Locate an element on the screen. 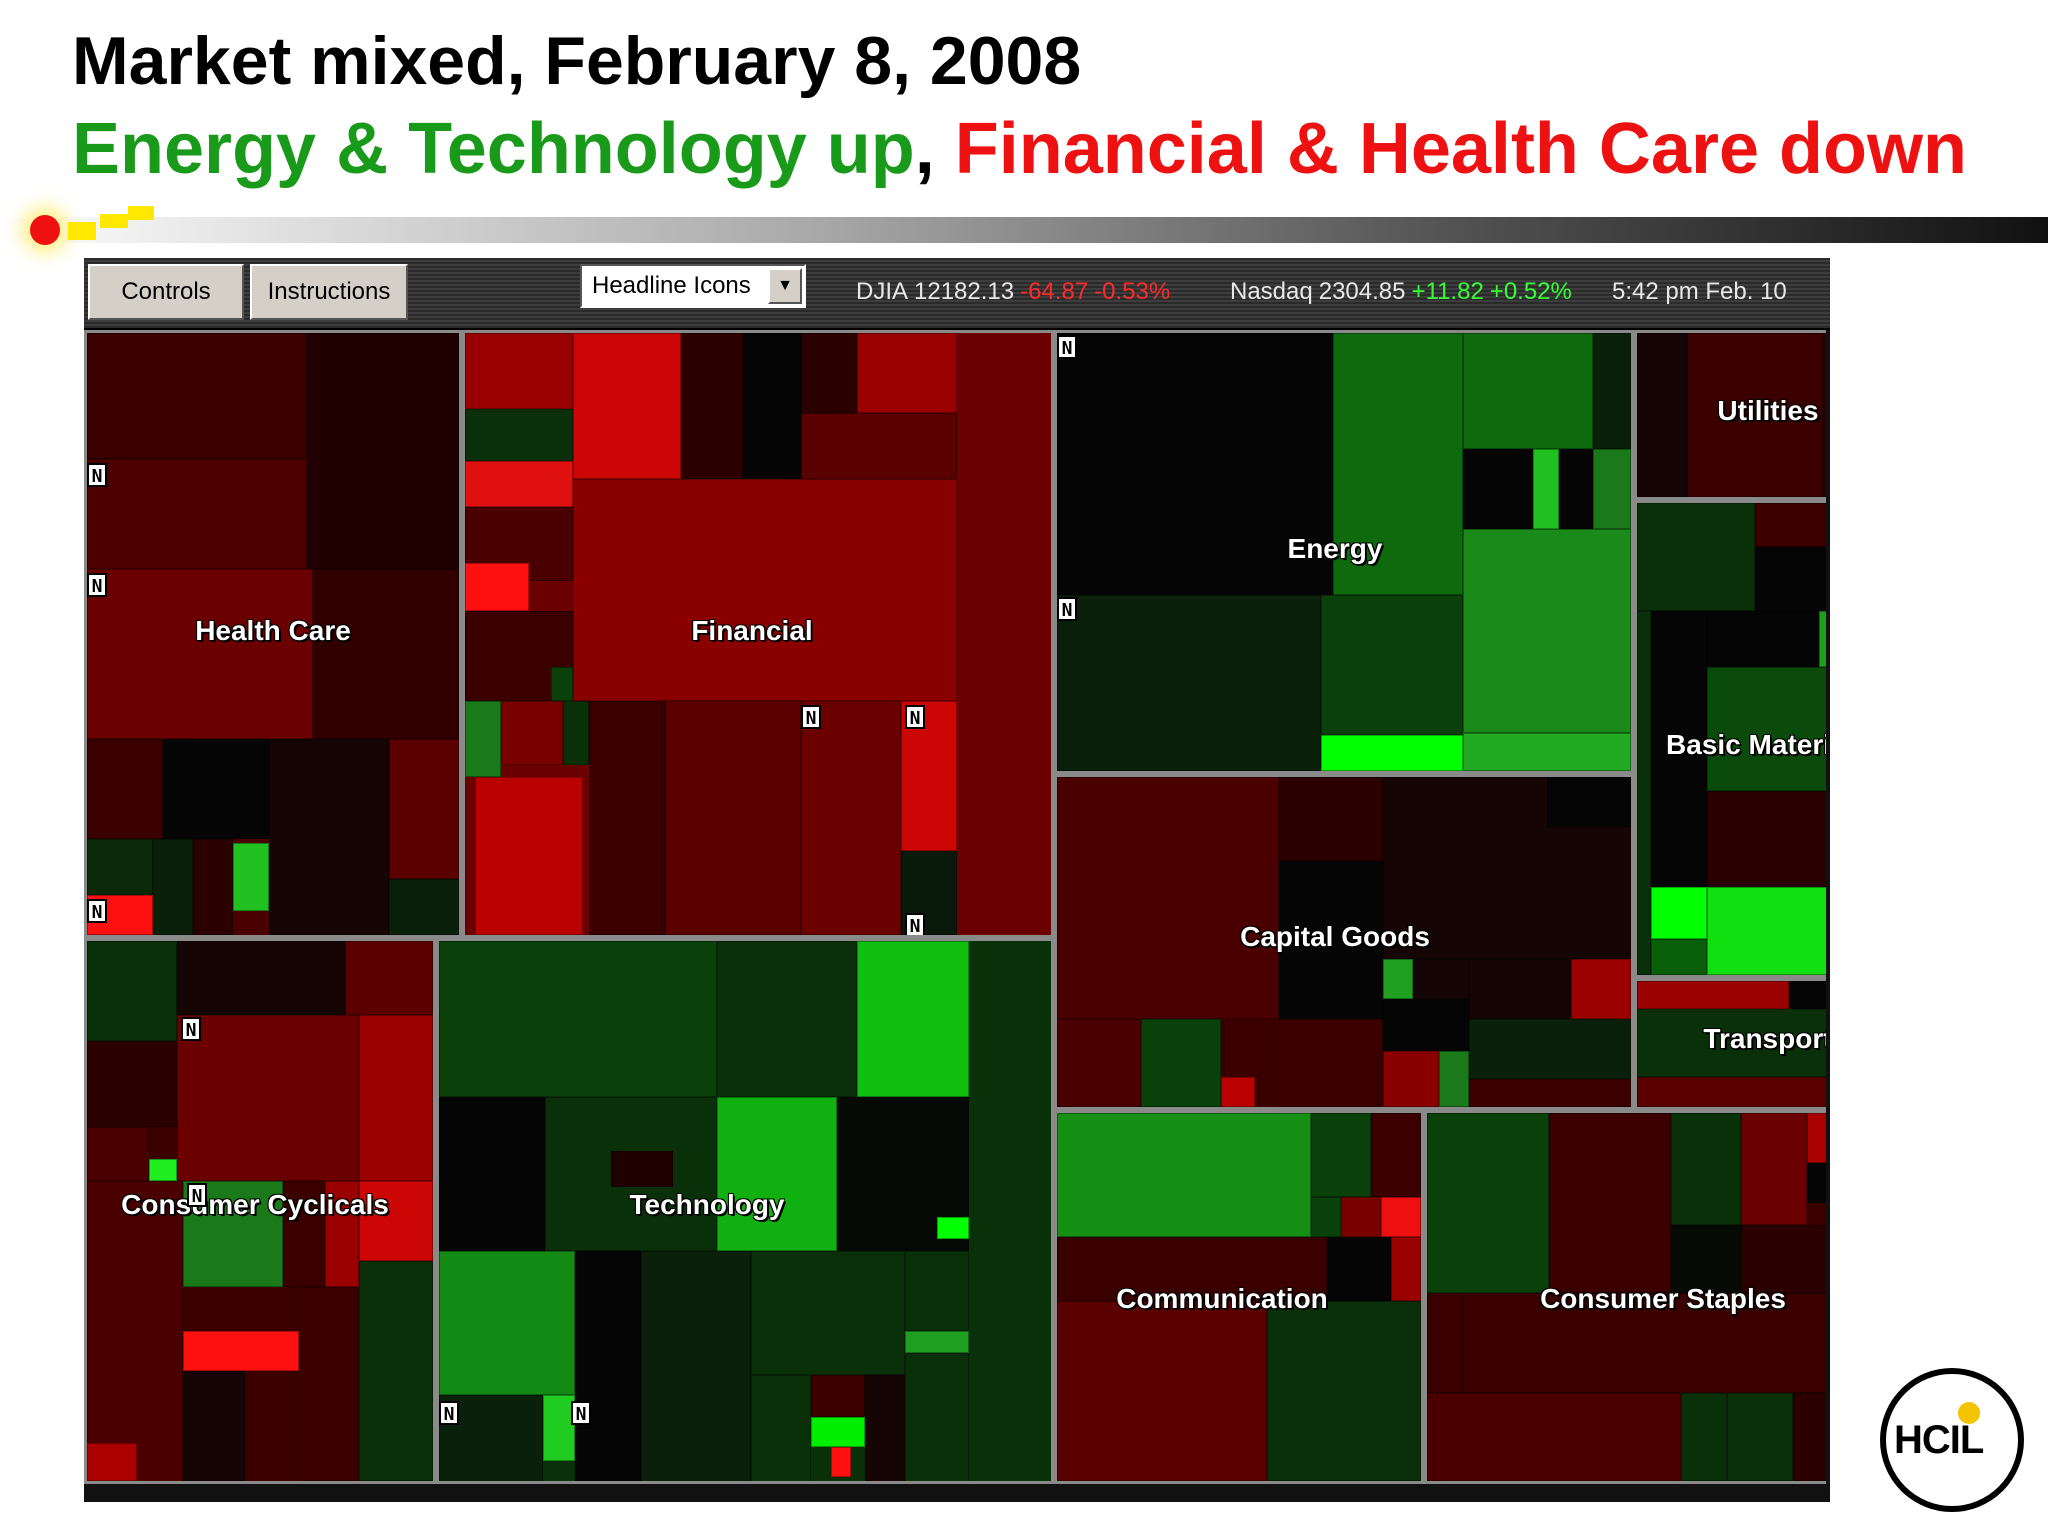  sector-technology: Technology N N is located at coordinates (745, 1211).